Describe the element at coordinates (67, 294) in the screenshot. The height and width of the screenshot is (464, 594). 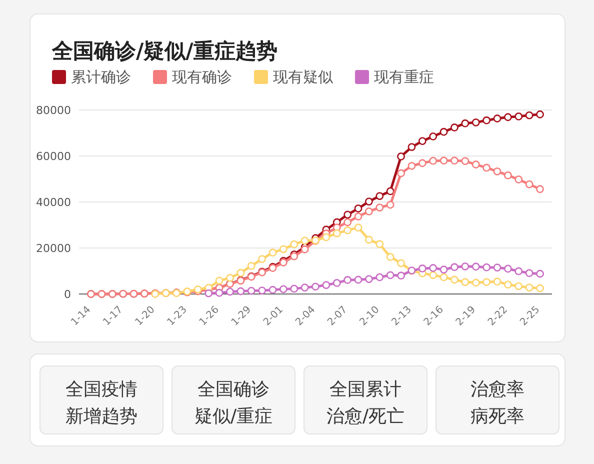
I see `y-tick-label: 0` at that location.